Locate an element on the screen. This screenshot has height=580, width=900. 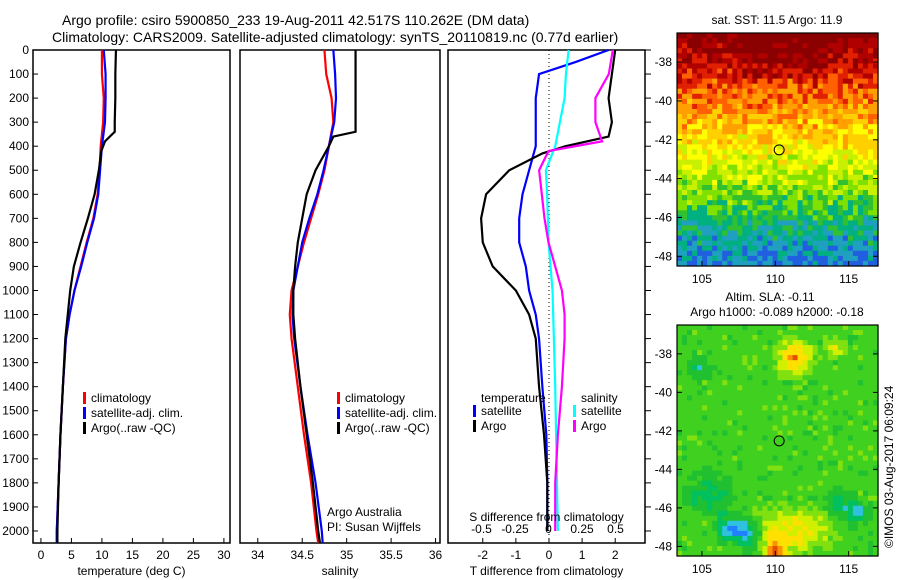
y-tick-label: 1700 is located at coordinates (15, 459).